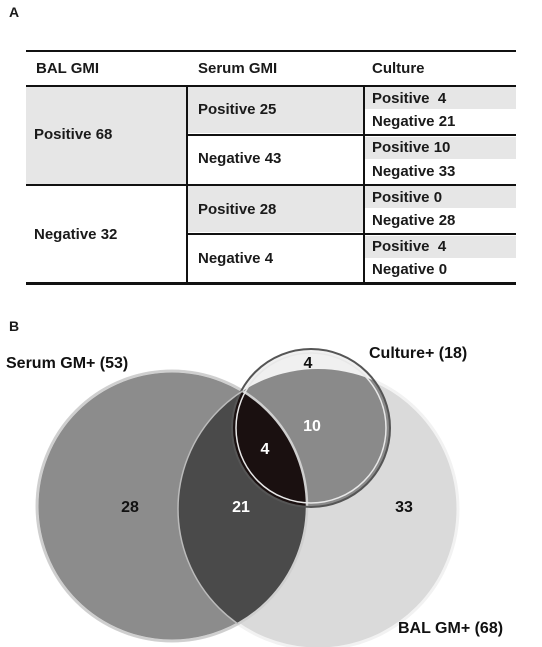 The image size is (542, 647). What do you see at coordinates (450, 628) in the screenshot?
I see `bal-set-label: BAL GM+ (68)` at bounding box center [450, 628].